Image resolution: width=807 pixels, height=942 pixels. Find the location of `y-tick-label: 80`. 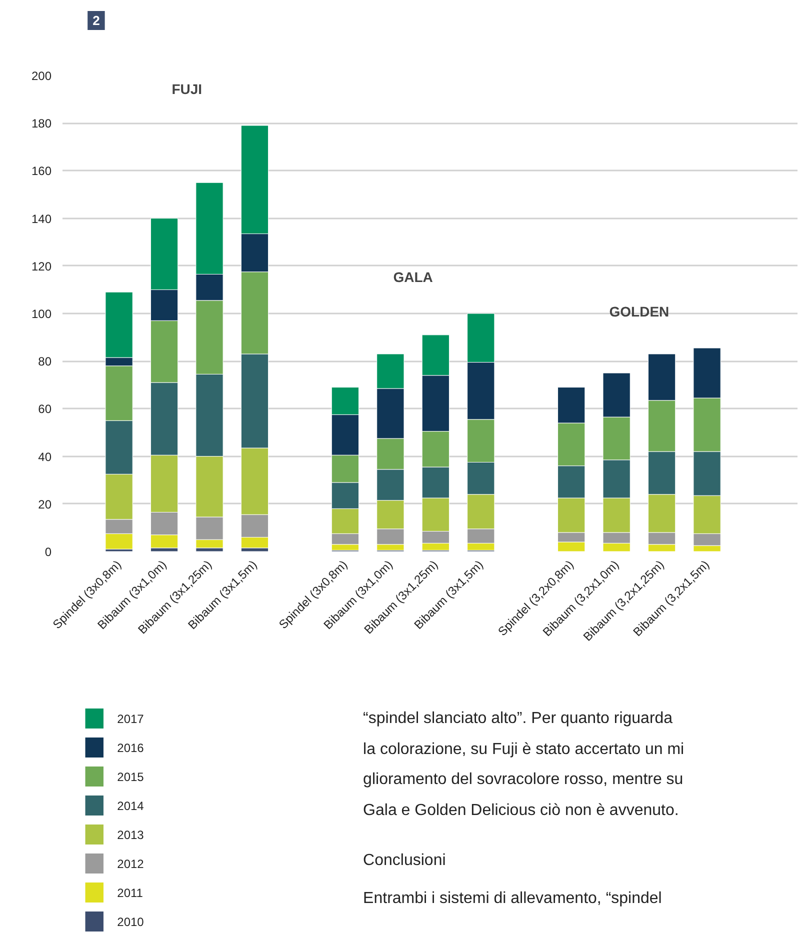

y-tick-label: 80 is located at coordinates (45, 361).